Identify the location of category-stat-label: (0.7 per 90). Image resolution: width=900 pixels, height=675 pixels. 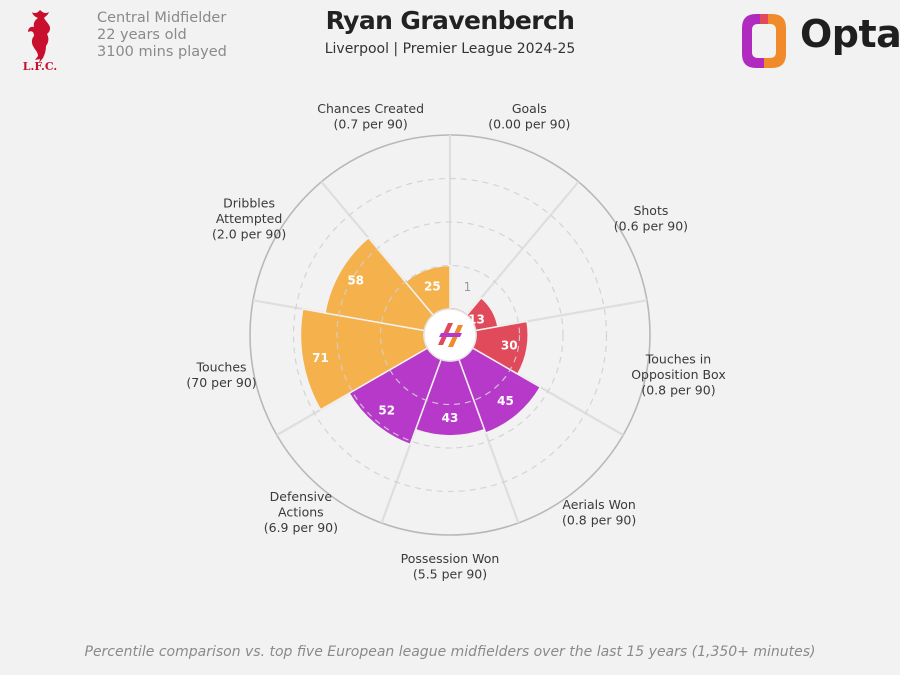
(371, 124).